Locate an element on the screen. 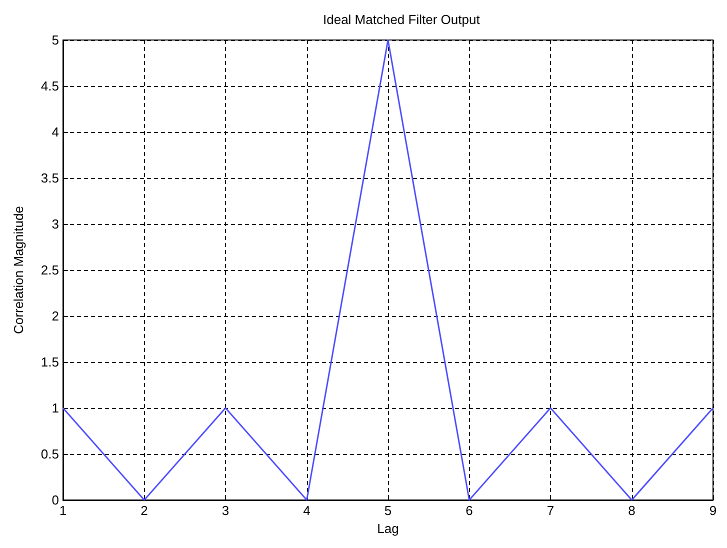 The height and width of the screenshot is (548, 727). y-tick-label: 4.5 is located at coordinates (49, 86).